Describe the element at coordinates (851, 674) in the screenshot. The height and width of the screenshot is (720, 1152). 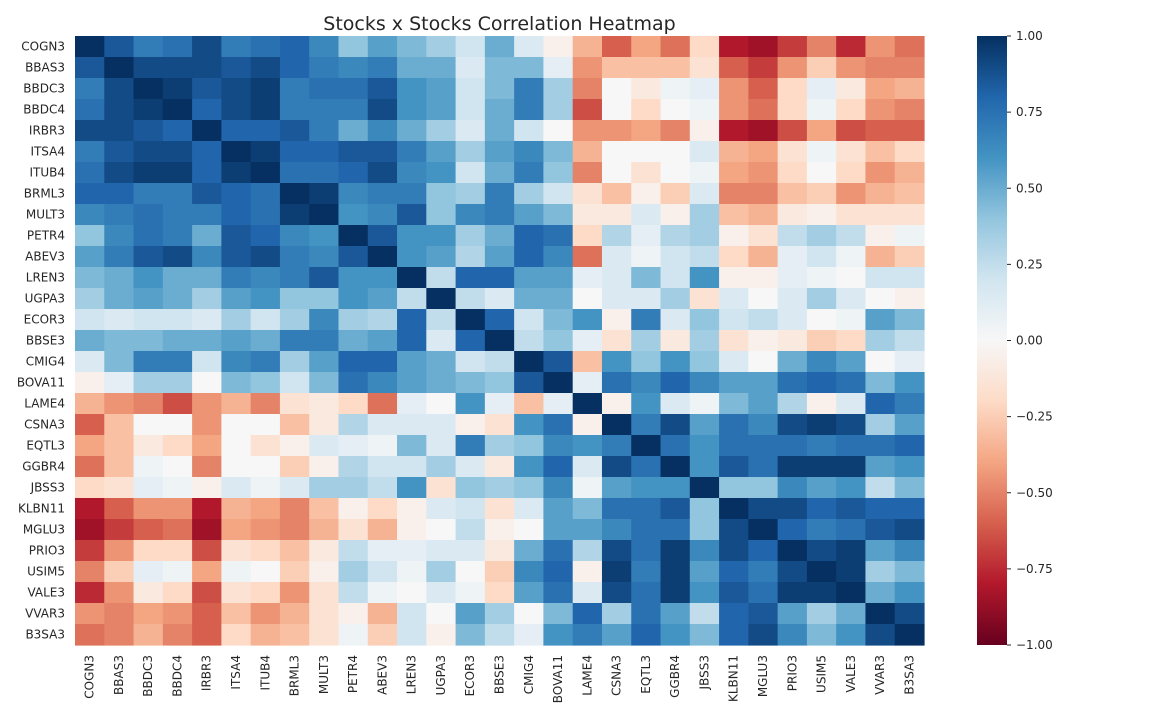
I see `x-tick-label: VALE3` at that location.